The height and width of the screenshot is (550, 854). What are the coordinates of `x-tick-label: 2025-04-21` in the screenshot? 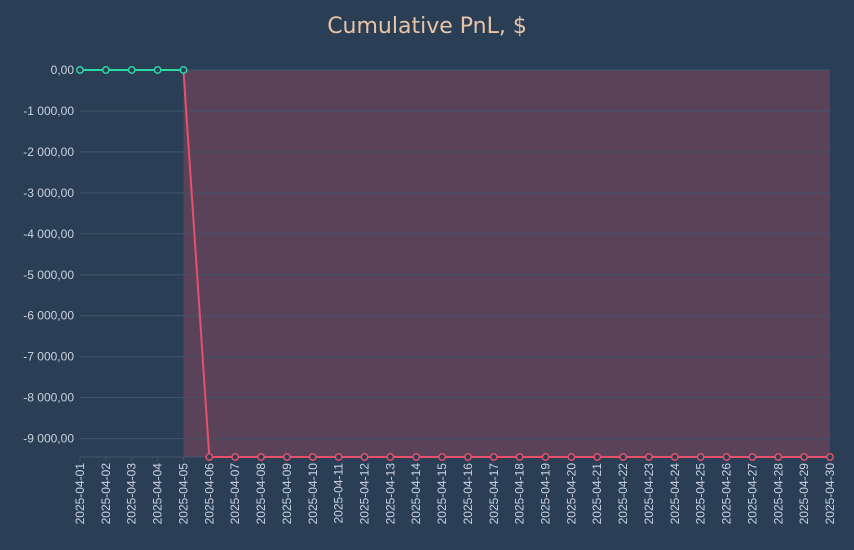 It's located at (597, 494).